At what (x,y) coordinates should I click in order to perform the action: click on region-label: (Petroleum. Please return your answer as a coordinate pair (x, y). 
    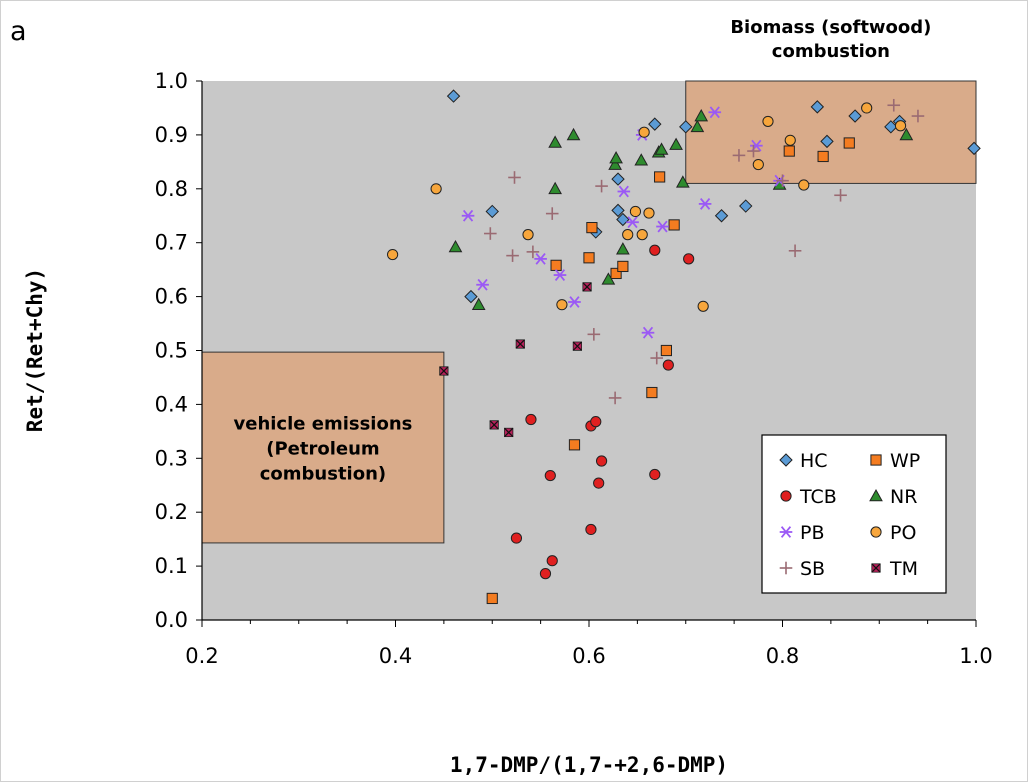
    Looking at the image, I should click on (322, 449).